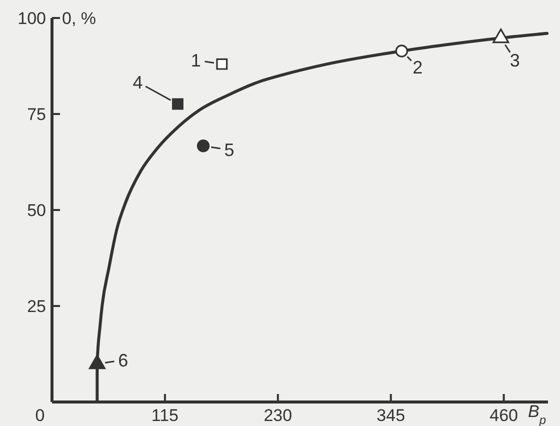  What do you see at coordinates (195, 60) in the screenshot?
I see `annotation: 1` at bounding box center [195, 60].